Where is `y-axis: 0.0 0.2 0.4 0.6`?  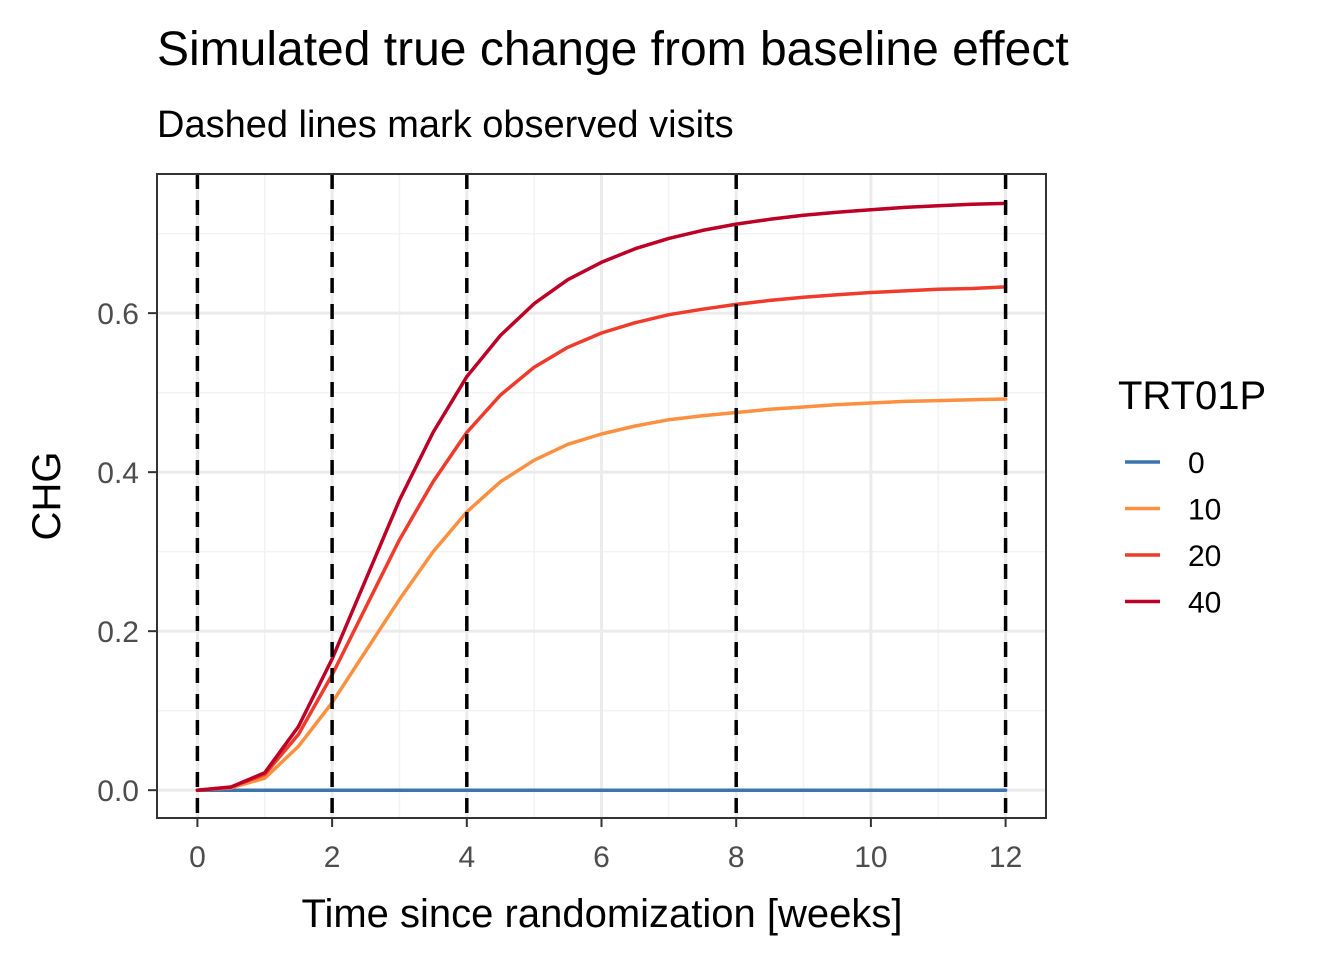
y-axis: 0.0 0.2 0.4 0.6 is located at coordinates (127, 553).